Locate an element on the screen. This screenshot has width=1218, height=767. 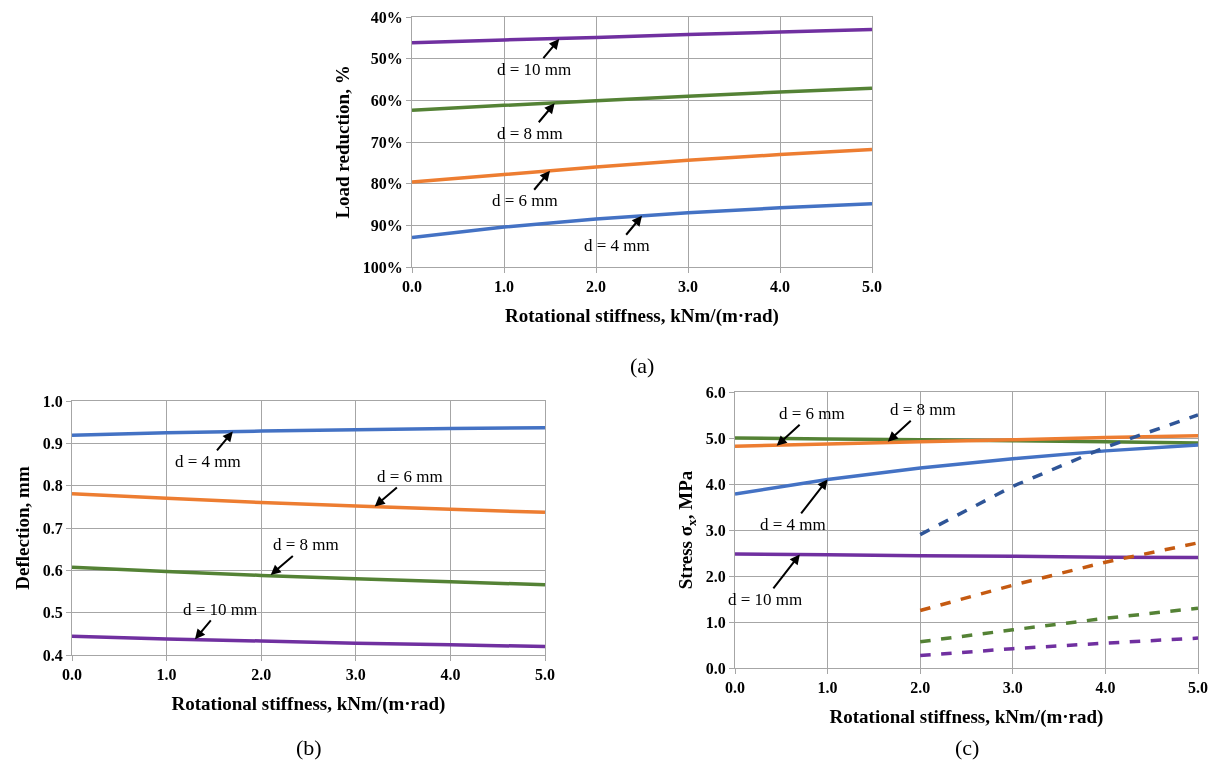
y-tick-label: 2.0 is located at coordinates (715, 576).